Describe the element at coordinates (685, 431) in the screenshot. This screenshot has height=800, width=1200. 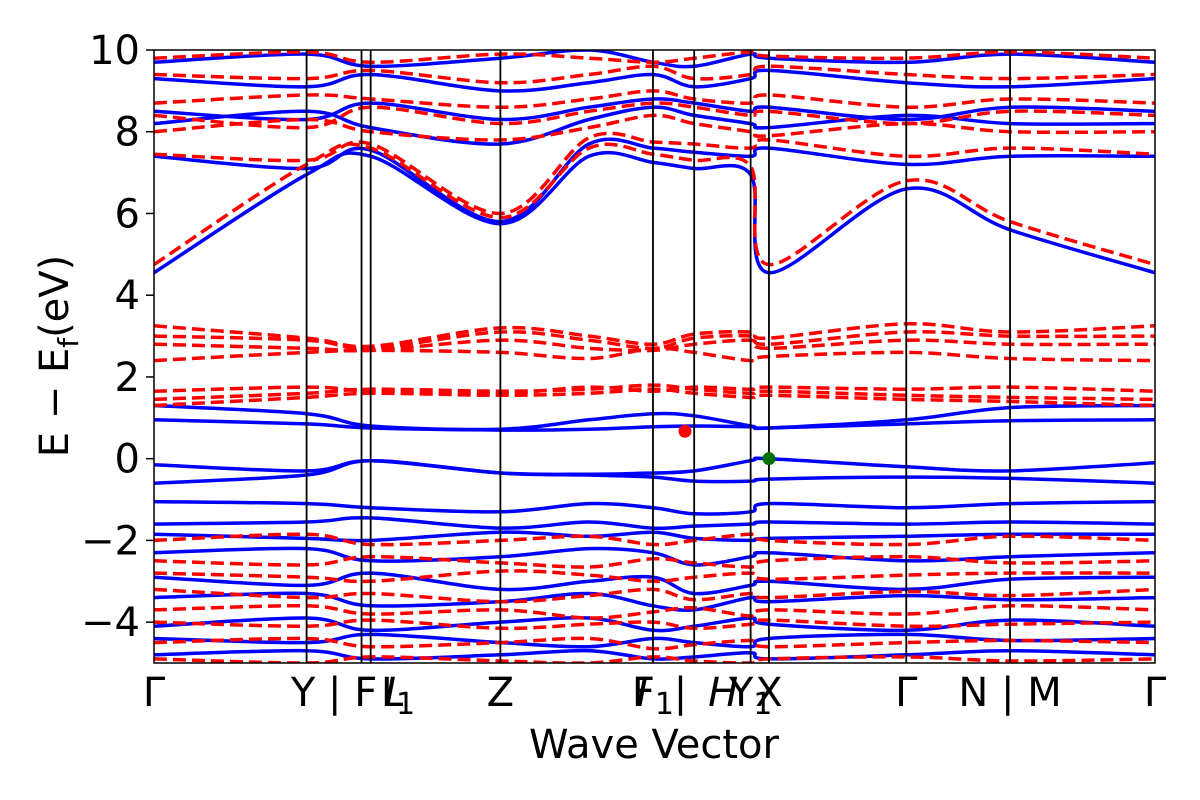
I see `cbm-marker` at that location.